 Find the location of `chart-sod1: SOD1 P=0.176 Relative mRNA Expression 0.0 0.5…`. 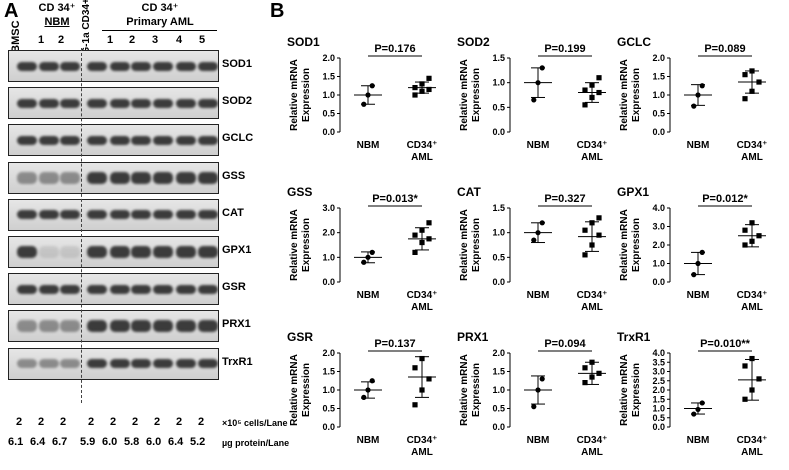

chart-sod1: SOD1 P=0.176 Relative mRNA Expression 0.0 0.5… is located at coordinates (362, 99).